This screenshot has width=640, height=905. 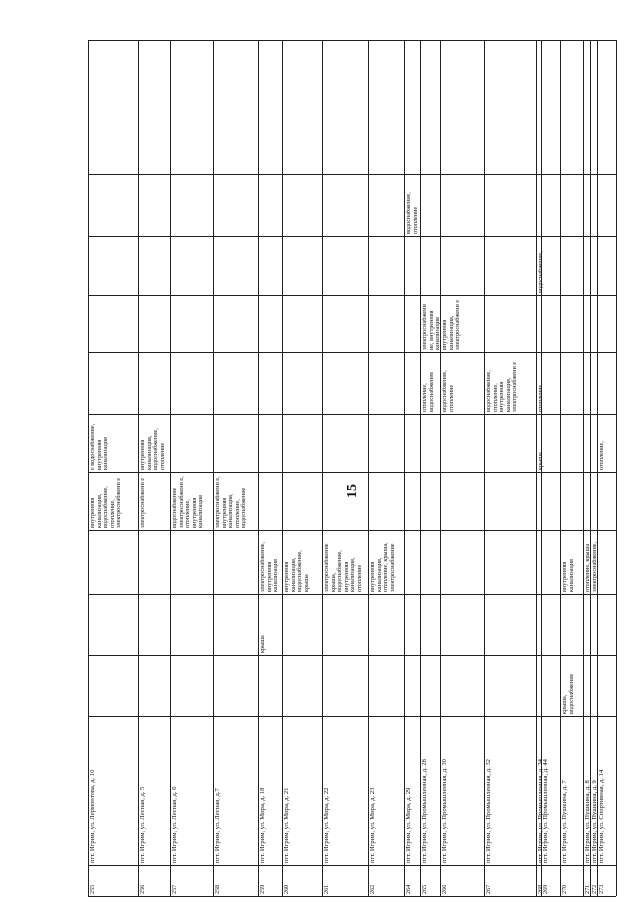 I want to click on row-cell-col2: электроснабжени е, so click(x=143, y=503).